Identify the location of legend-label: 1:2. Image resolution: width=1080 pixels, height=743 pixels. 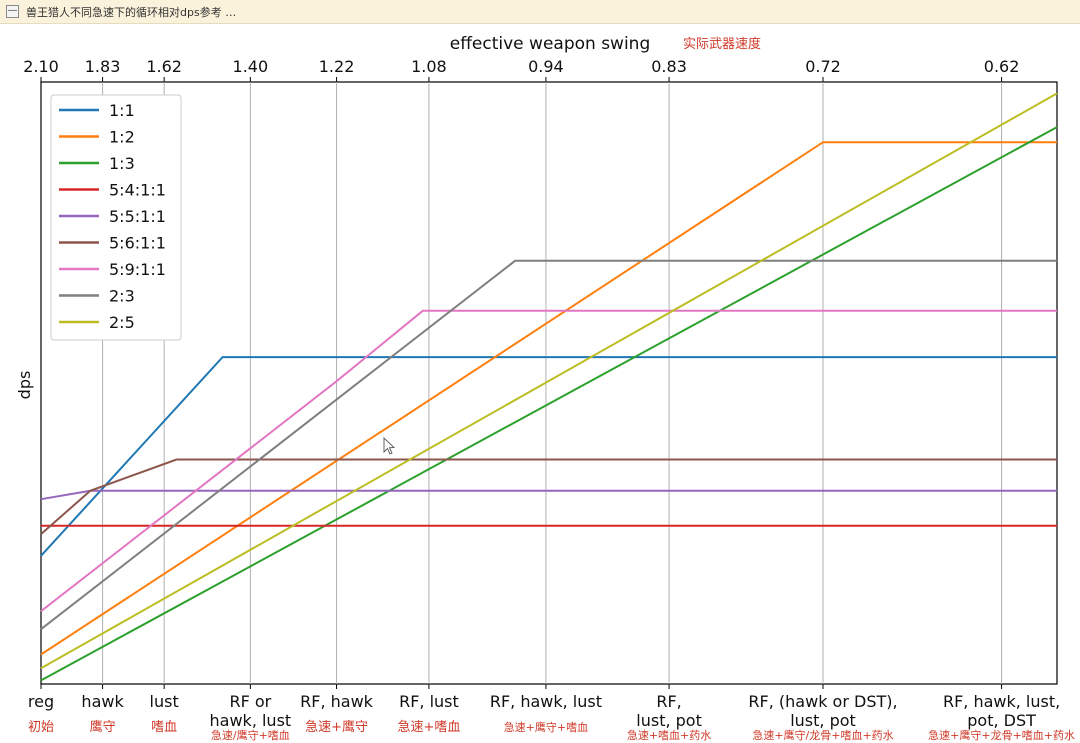
(122, 137).